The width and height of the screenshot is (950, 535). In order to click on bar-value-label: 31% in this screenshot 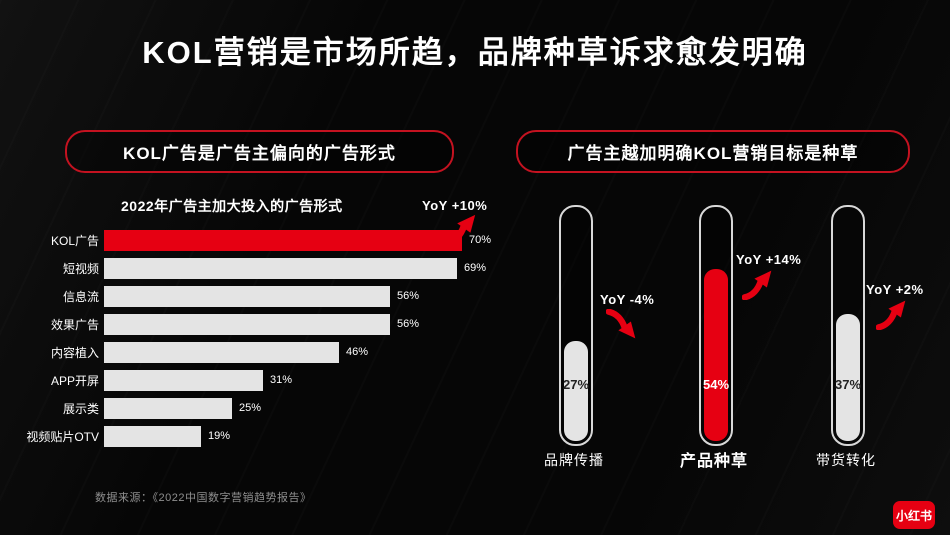, I will do `click(281, 380)`.